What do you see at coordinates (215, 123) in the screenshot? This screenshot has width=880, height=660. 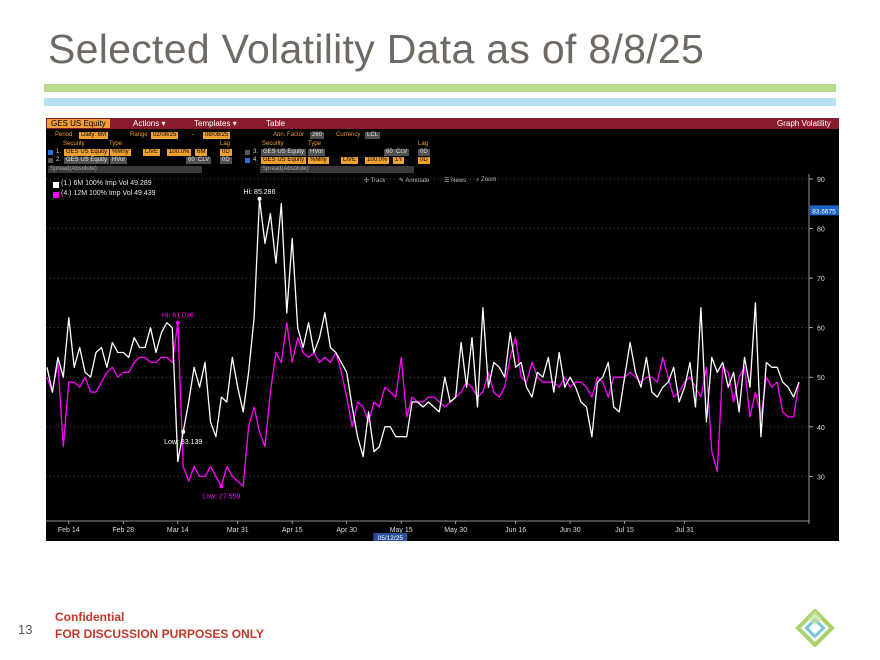 I see `templates-menu: Templates ▾` at bounding box center [215, 123].